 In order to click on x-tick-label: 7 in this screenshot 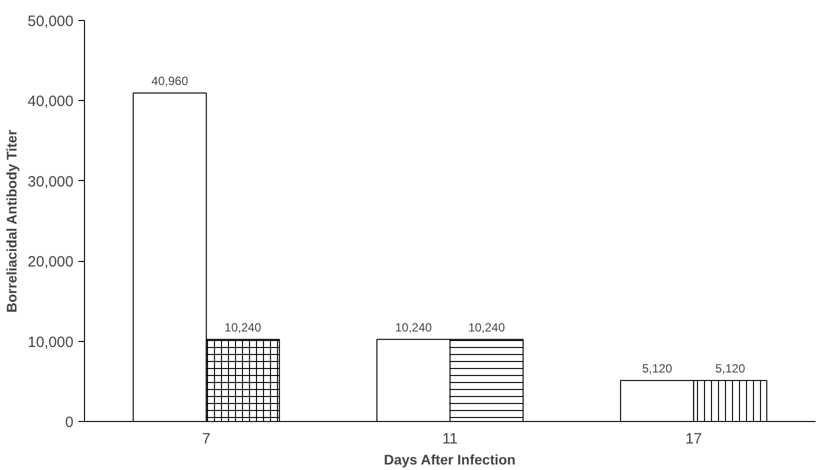, I will do `click(206, 439)`.